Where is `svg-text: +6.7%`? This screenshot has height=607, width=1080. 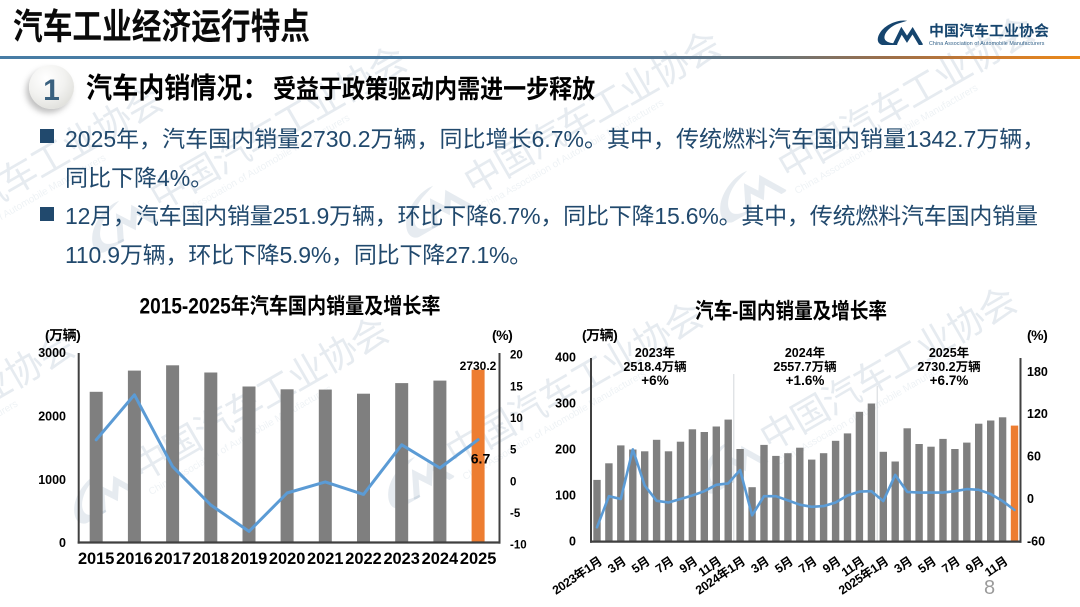 svg-text: +6.7% is located at coordinates (949, 379).